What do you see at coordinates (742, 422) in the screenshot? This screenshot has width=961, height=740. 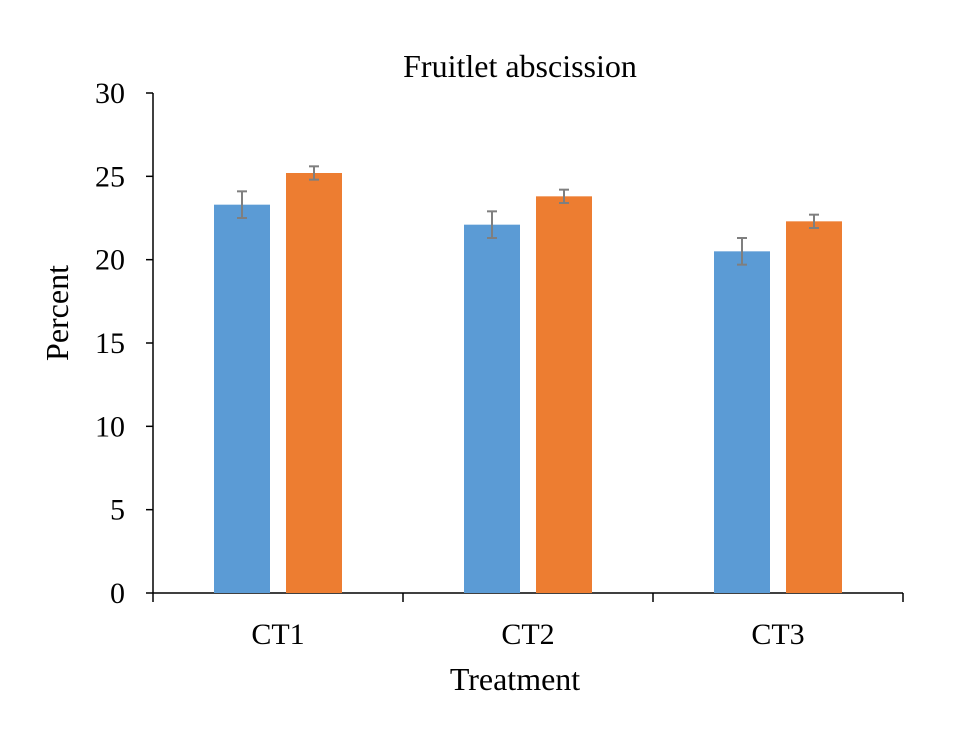 I see `bar-series1-ct3` at bounding box center [742, 422].